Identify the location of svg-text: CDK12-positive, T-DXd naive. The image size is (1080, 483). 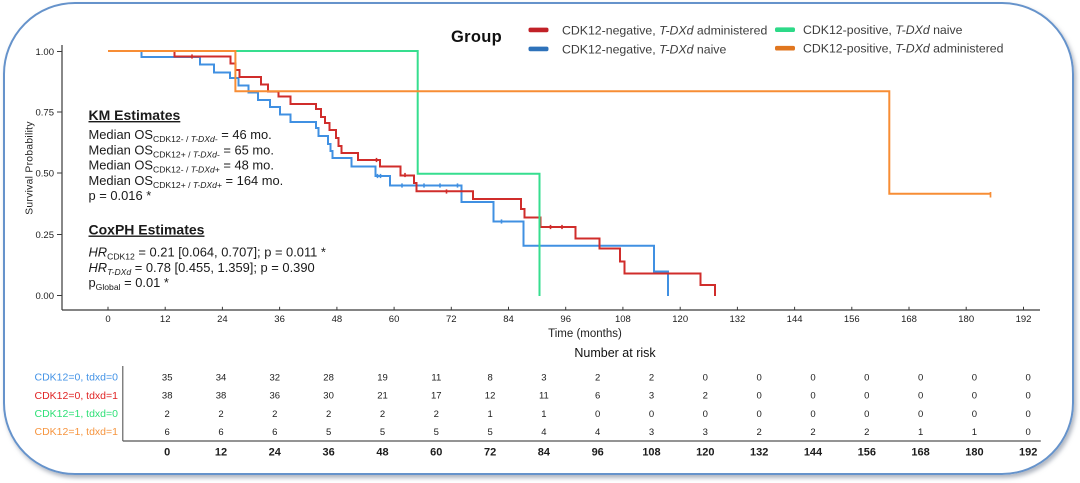
(883, 30).